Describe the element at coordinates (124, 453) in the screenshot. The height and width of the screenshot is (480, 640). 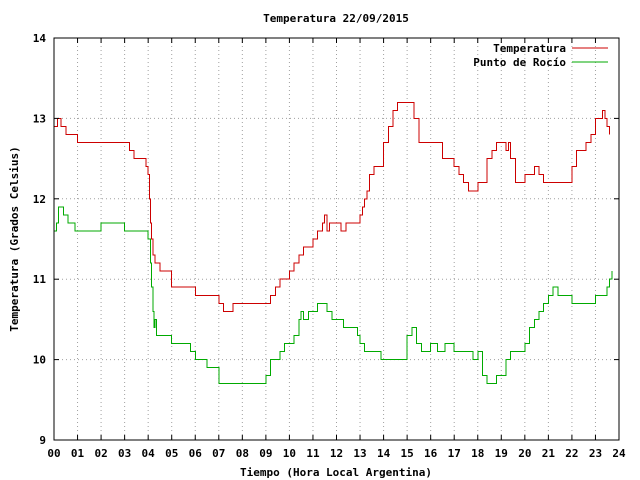
I see `x-tick-label: 03` at that location.